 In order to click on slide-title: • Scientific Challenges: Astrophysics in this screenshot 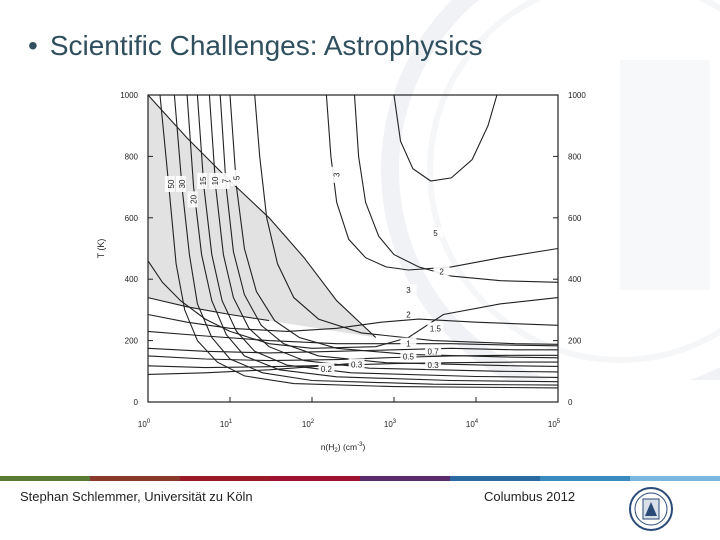, I will do `click(255, 46)`.